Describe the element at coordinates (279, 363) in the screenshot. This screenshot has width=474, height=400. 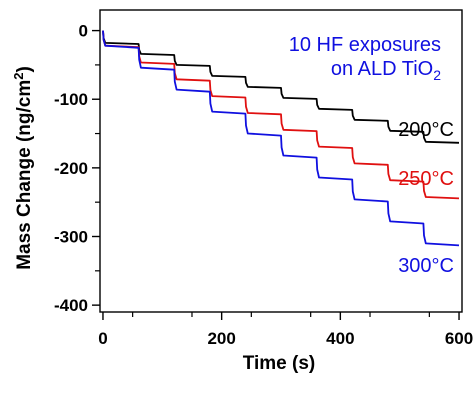
I see `x-axis-label: Time (s)` at that location.